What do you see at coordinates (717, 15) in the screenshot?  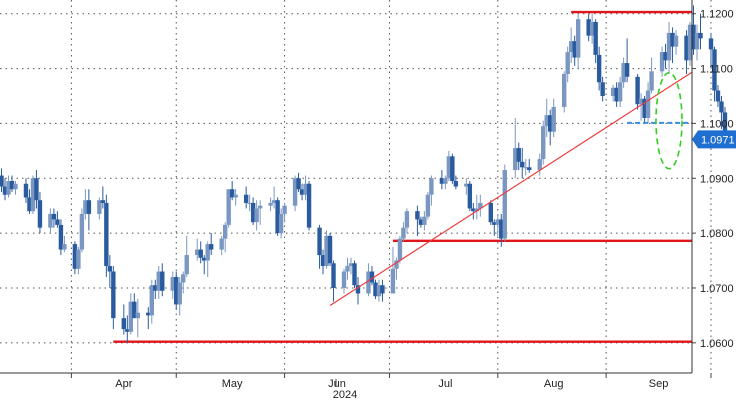 I see `y-tick-label: 1.1200` at bounding box center [717, 15].